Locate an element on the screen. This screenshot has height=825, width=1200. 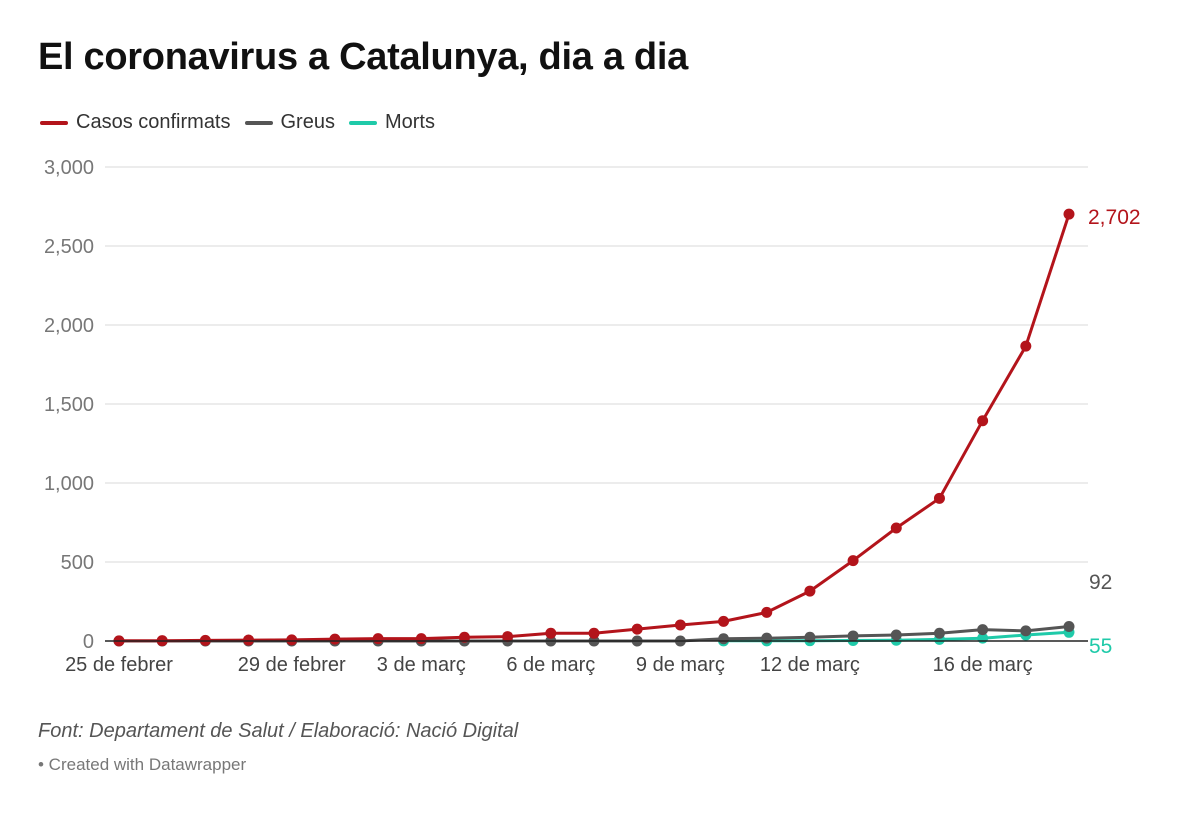
x-tick-label: 12 de març is located at coordinates (810, 665).